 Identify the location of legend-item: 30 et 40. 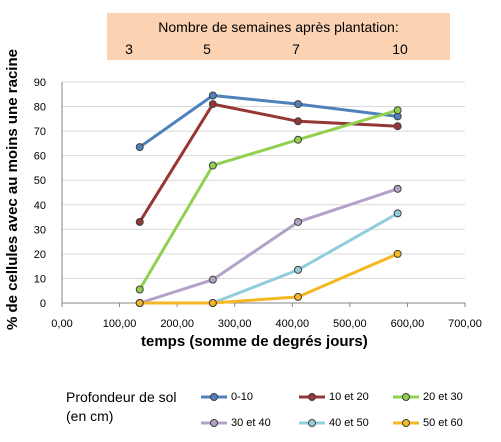
(235, 423).